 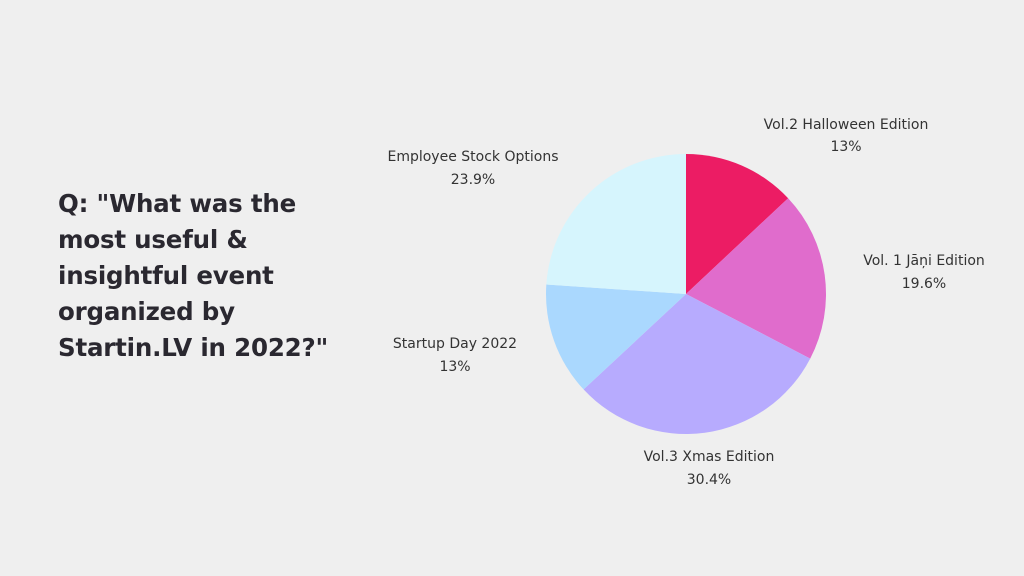 What do you see at coordinates (473, 180) in the screenshot?
I see `slice-value-stock-options: 23.9%` at bounding box center [473, 180].